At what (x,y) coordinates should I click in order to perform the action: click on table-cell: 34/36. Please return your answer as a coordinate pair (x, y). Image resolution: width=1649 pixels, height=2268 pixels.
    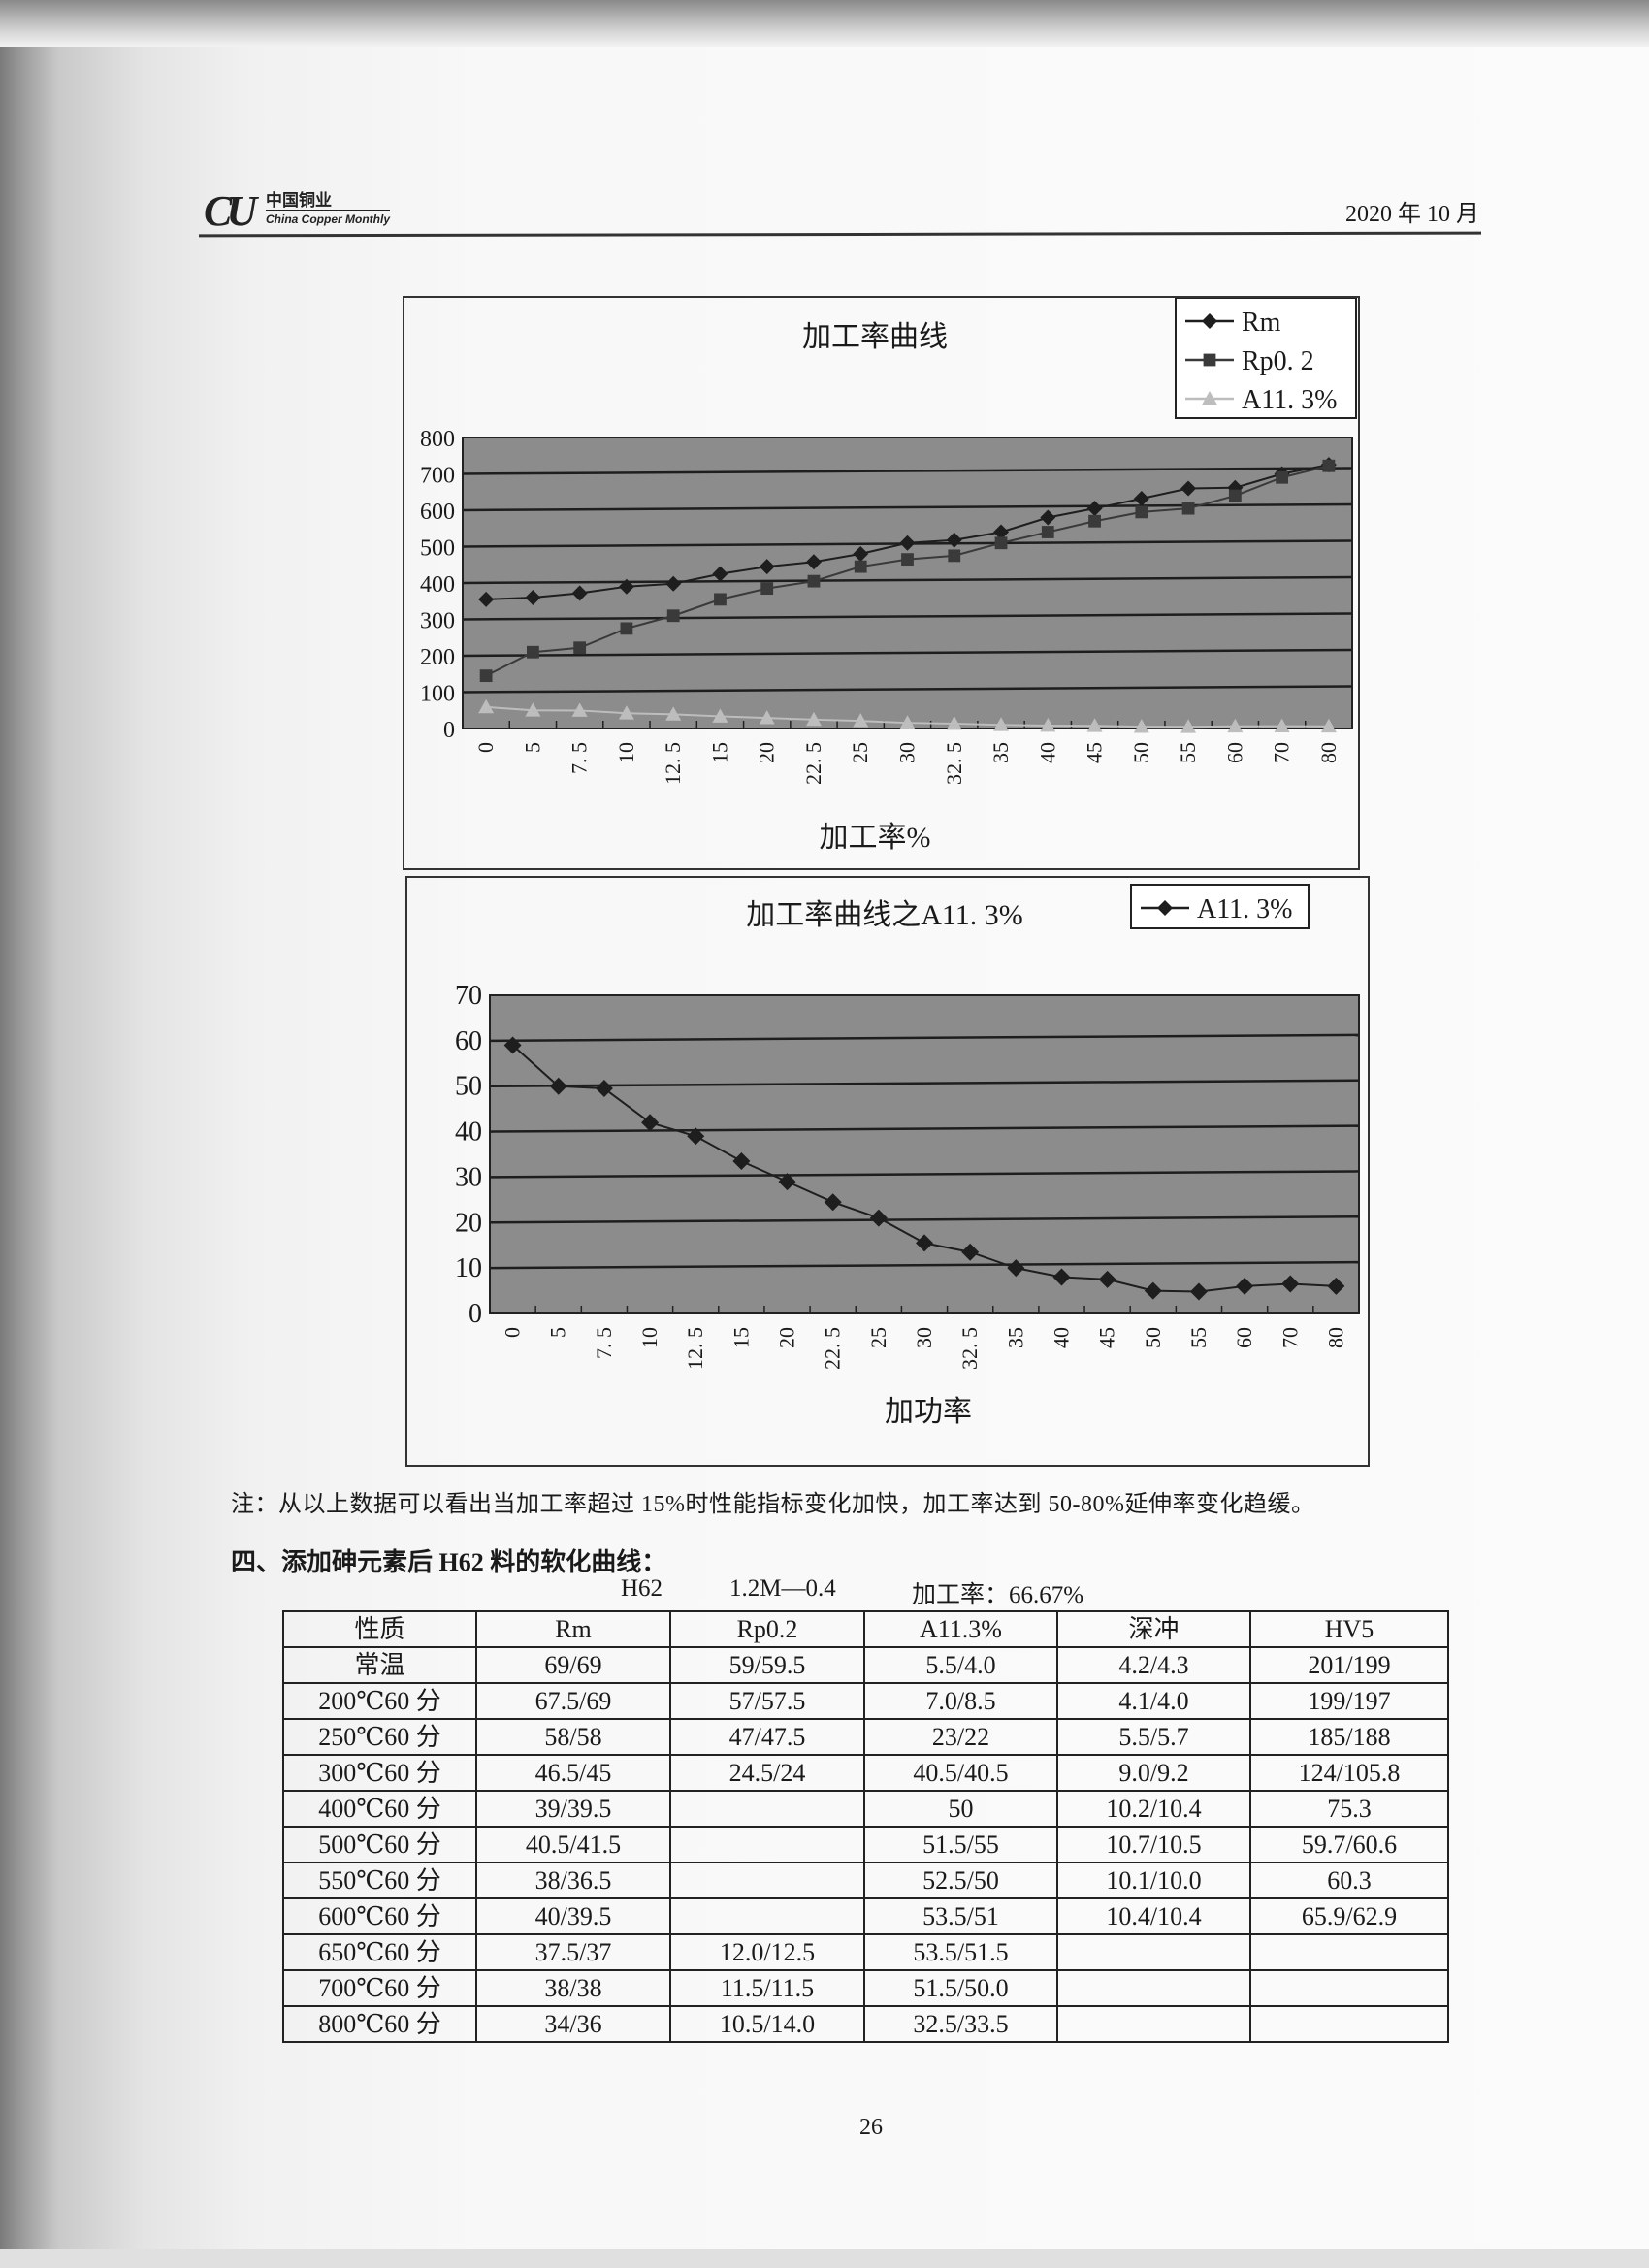
    Looking at the image, I should click on (573, 2024).